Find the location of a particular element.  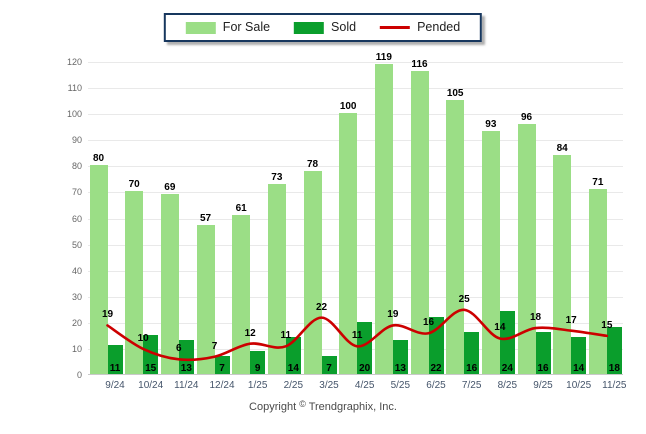

for-sale-value-label: 116 is located at coordinates (419, 65).